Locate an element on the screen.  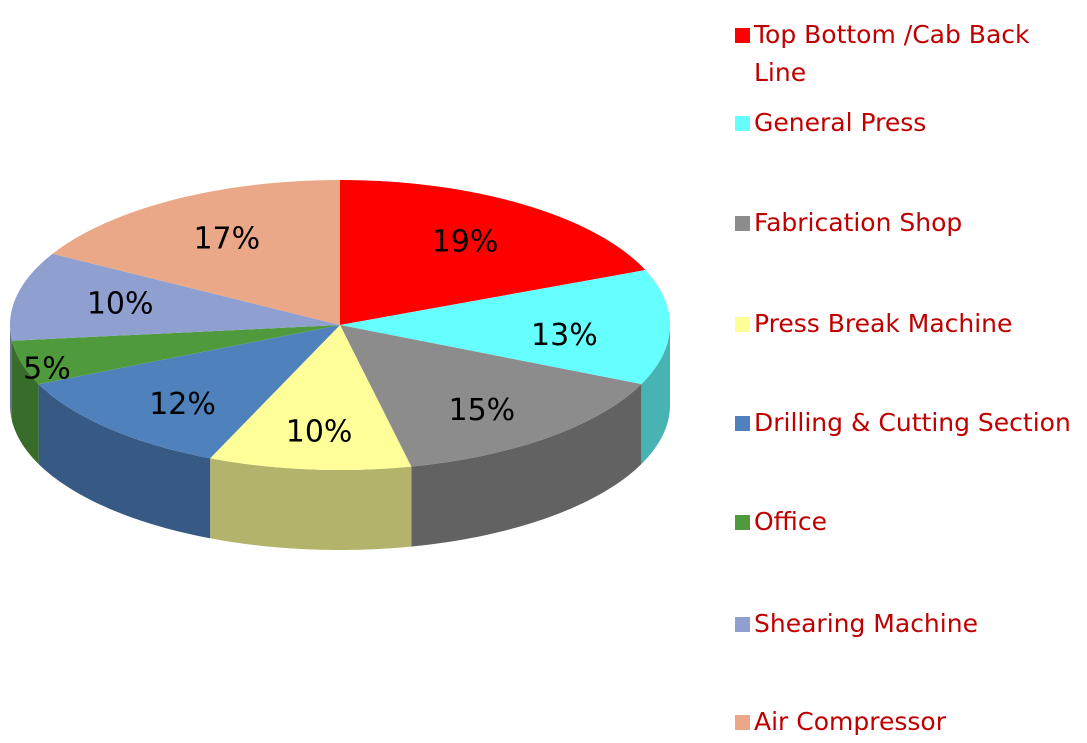
legend-item: Air Compressor is located at coordinates (907, 722).